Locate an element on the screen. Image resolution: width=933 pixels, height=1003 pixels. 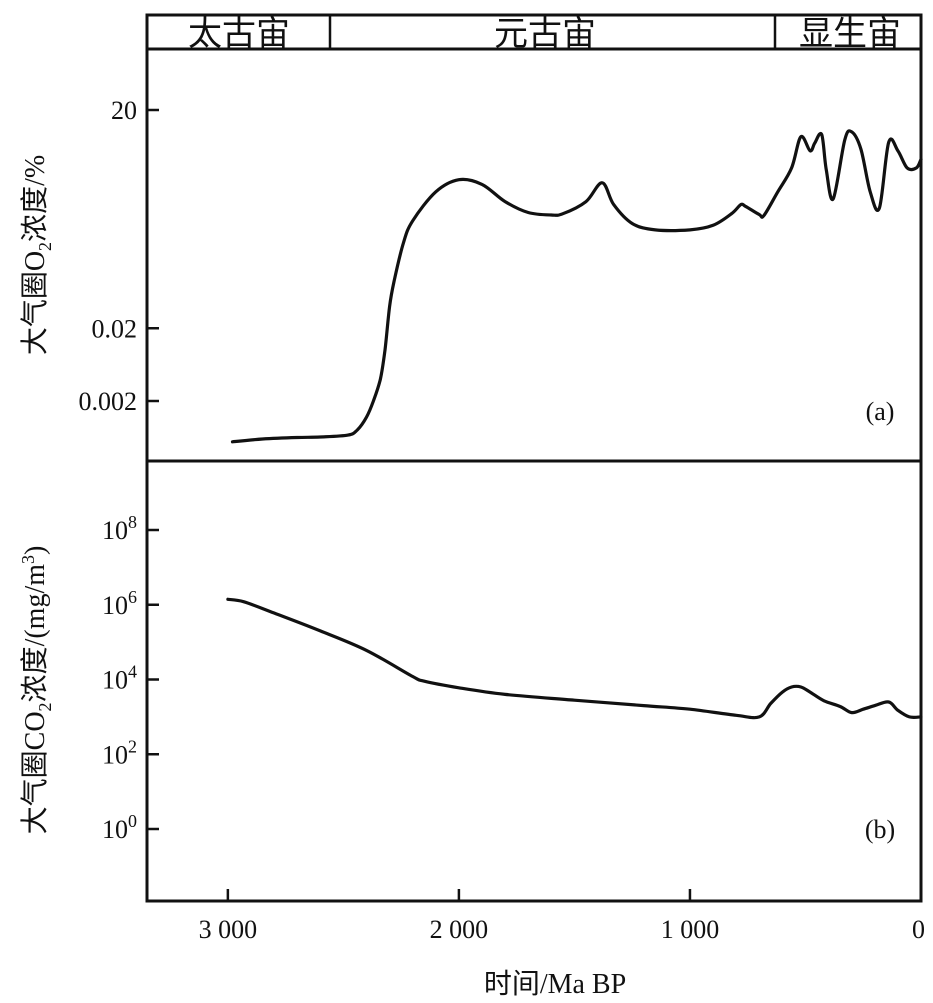
panel-b-ytick-label: 10⁰ is located at coordinates (119, 827).